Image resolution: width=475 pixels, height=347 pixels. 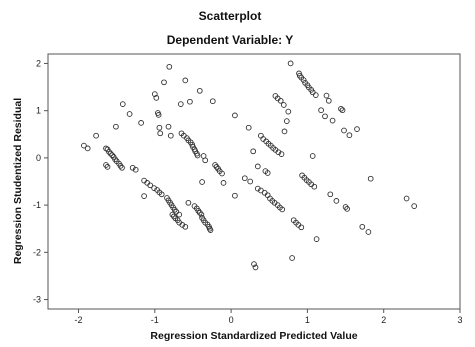 What do you see at coordinates (37, 300) in the screenshot?
I see `y-tick-label: -3` at bounding box center [37, 300].